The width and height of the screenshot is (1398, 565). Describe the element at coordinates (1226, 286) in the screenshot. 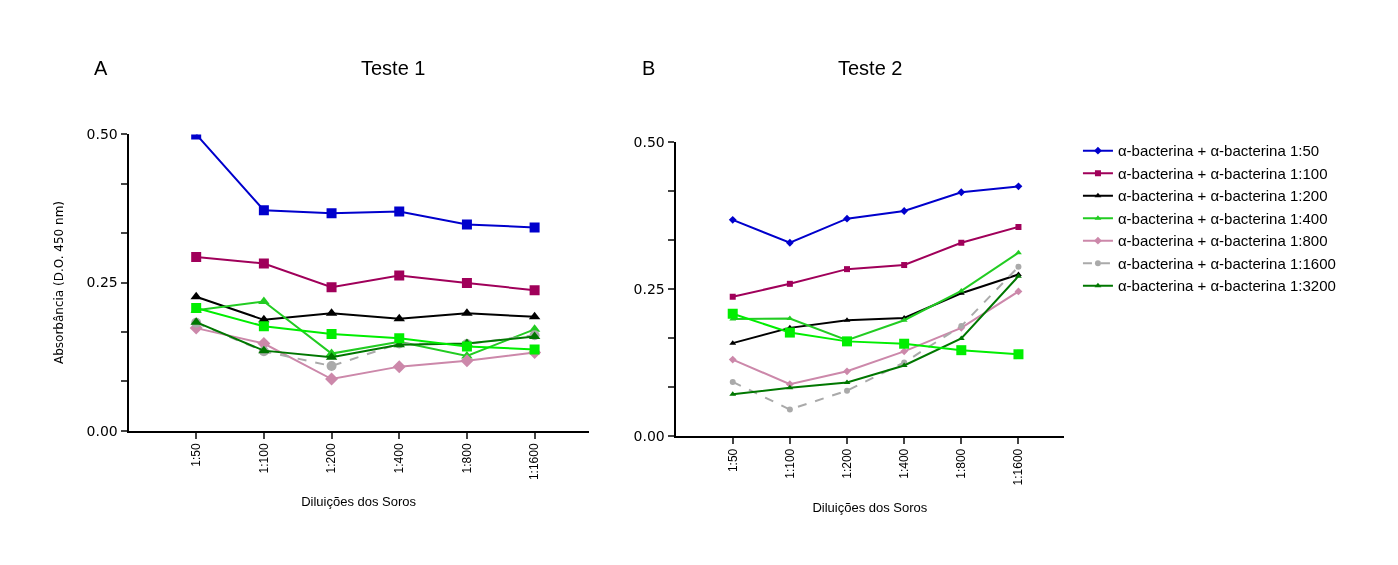

I see `legend-label: α-bacterina + α-bacterina 1:3200` at that location.